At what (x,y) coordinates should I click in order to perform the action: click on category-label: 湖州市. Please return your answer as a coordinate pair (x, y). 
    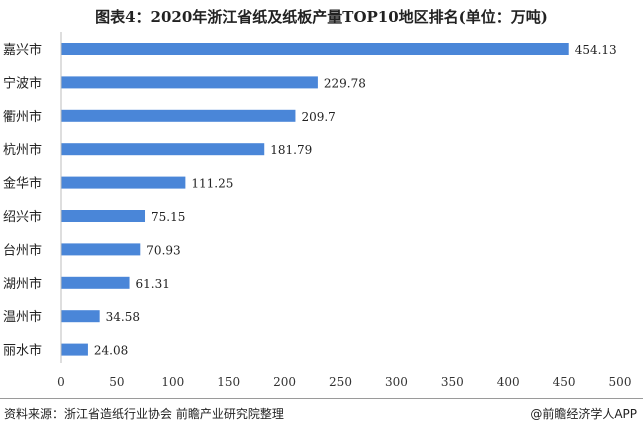
    Looking at the image, I should click on (22, 284).